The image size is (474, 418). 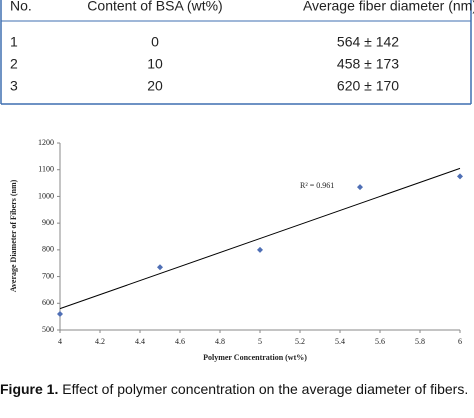 What do you see at coordinates (29, 389) in the screenshot?
I see `caption-label: Figure 1.` at bounding box center [29, 389].